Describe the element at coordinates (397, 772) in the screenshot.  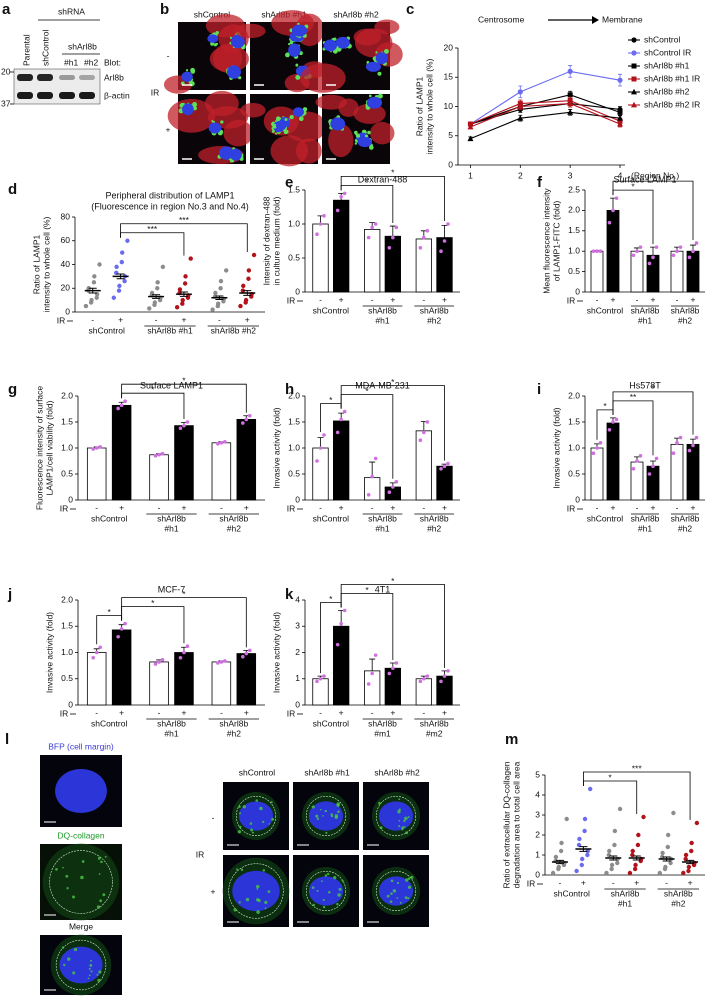
I see `column-label: shArl8b #h2` at that location.